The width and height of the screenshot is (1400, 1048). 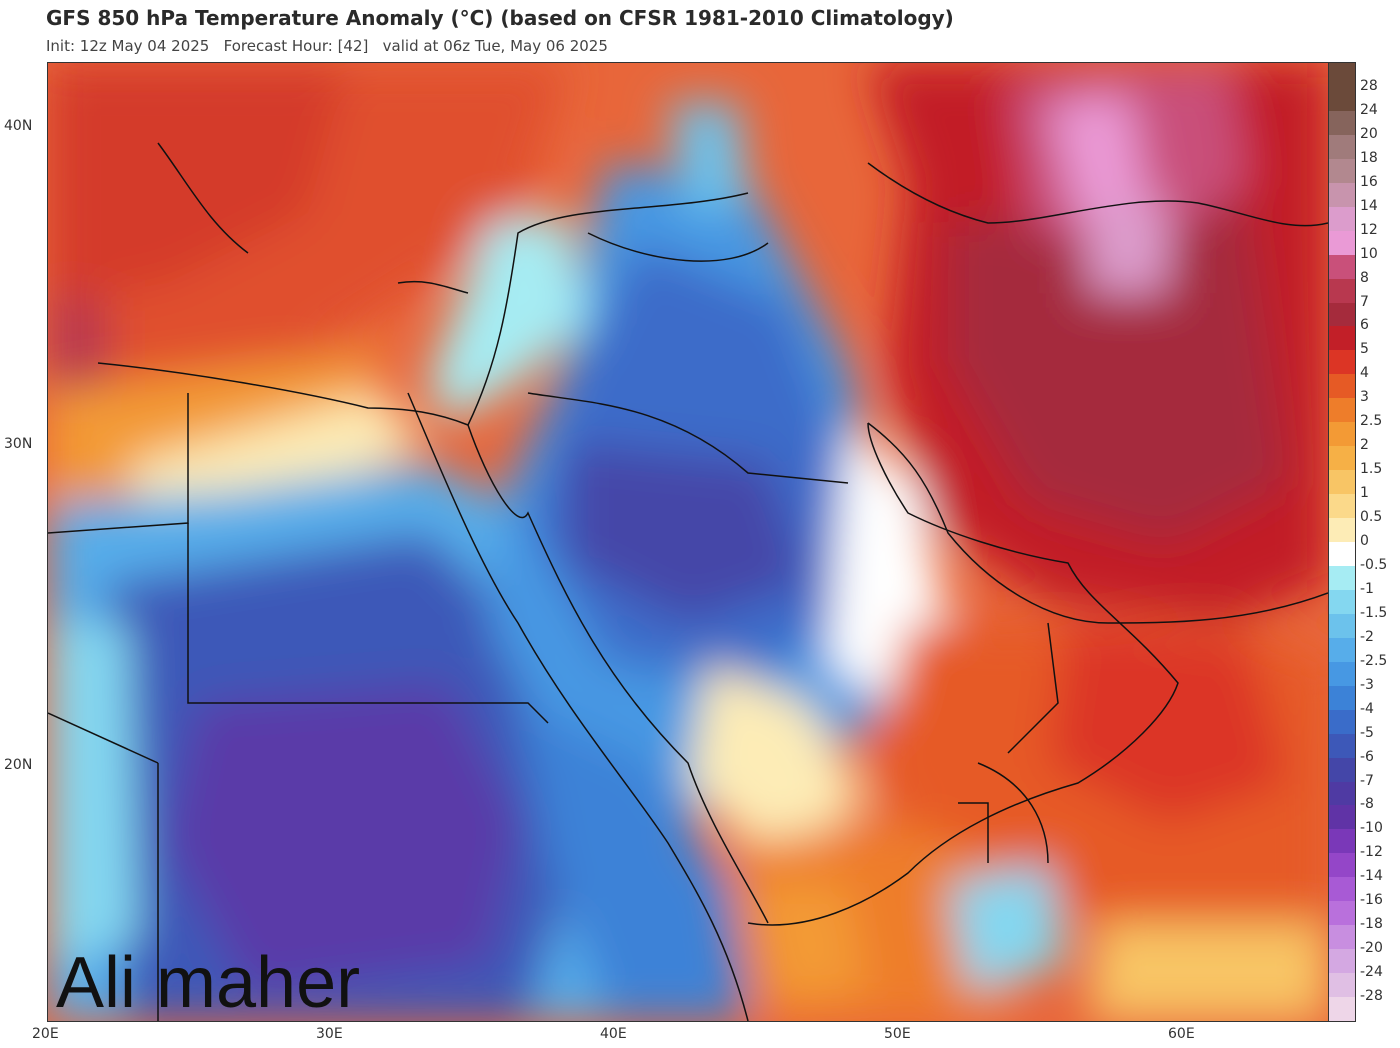 I want to click on colorbar-label: -1.5, so click(x=1374, y=612).